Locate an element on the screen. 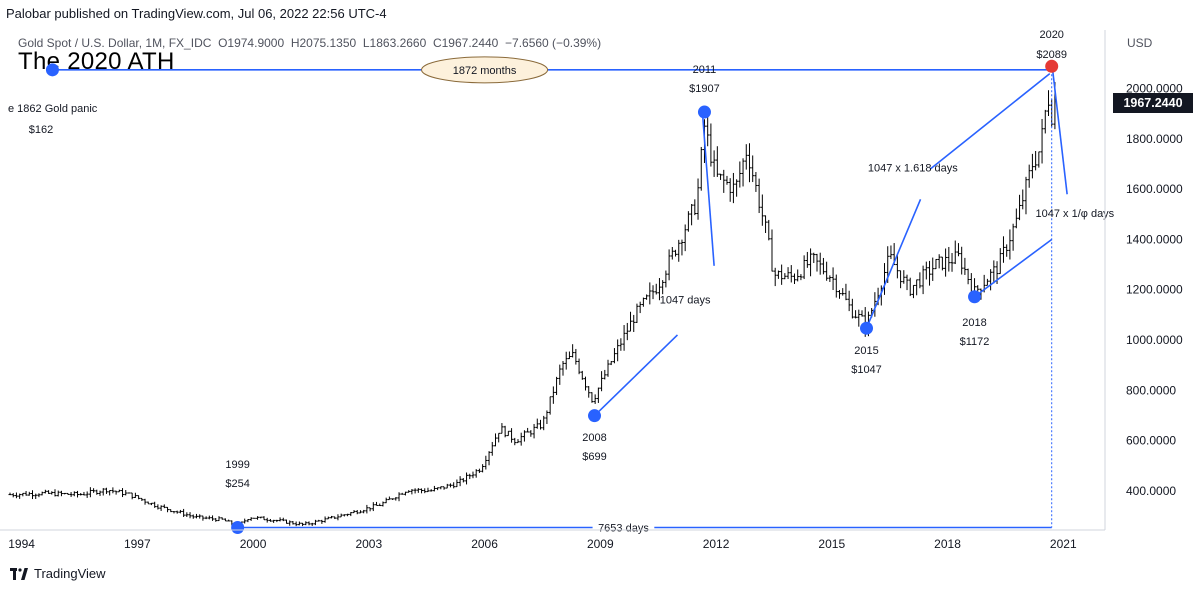 The image size is (1200, 591). x-tick-label: 2018 is located at coordinates (947, 544).